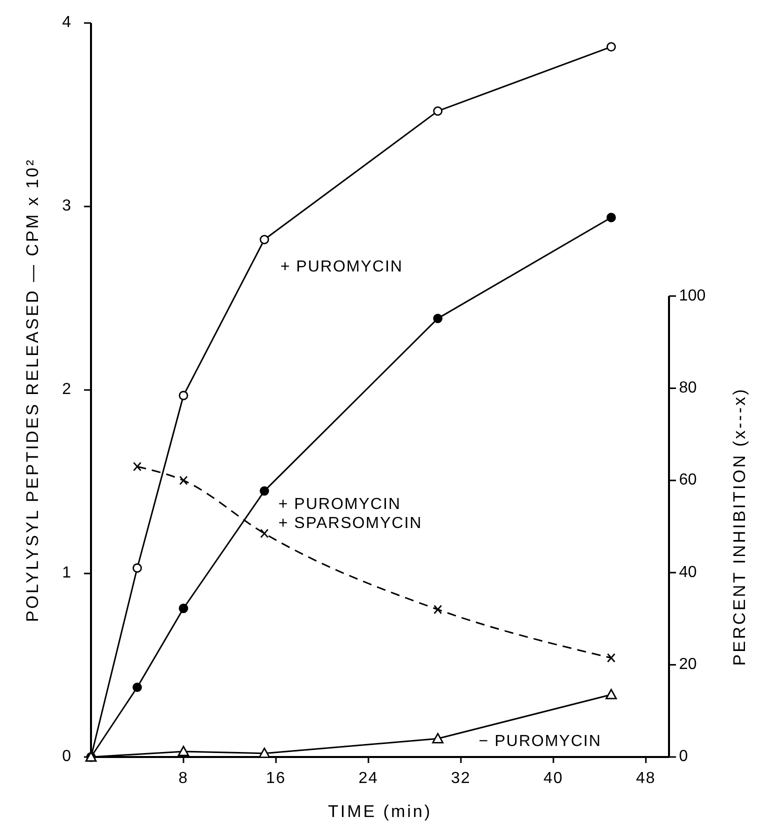 This screenshot has height=832, width=767. I want to click on y-tick-label: 4, so click(67, 23).